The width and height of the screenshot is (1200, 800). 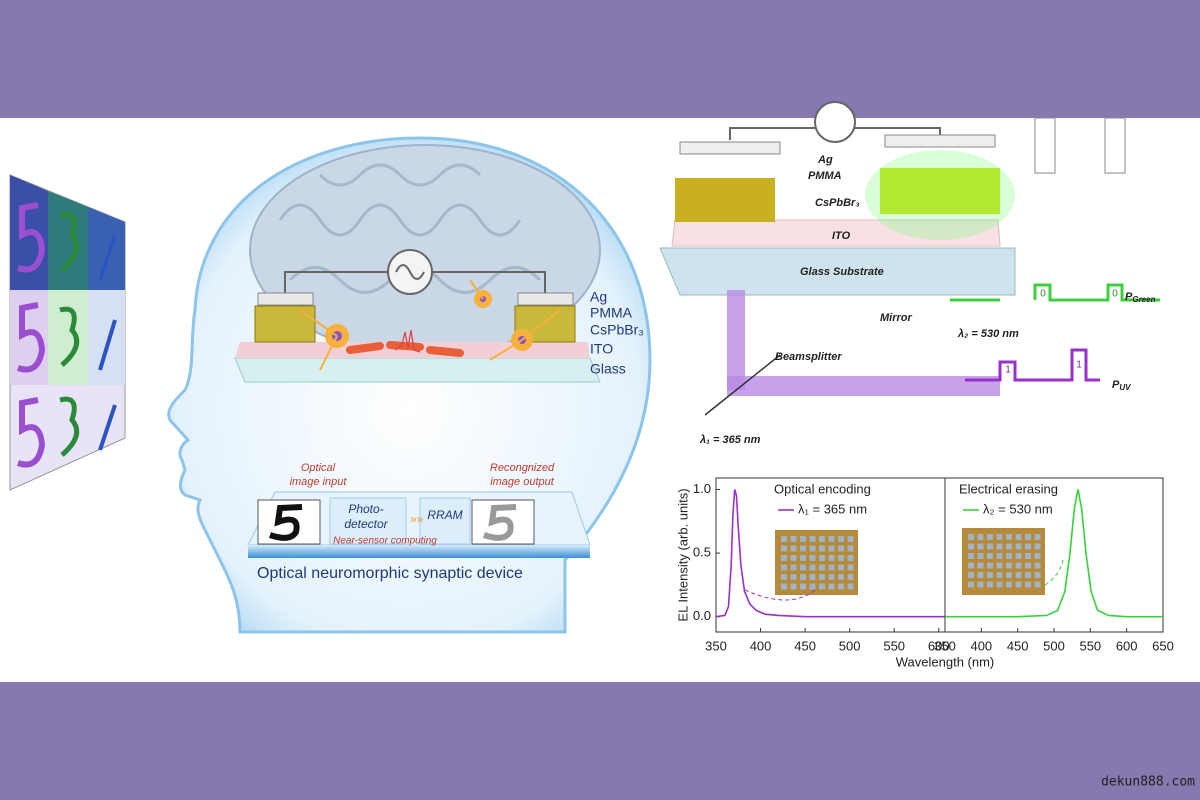 What do you see at coordinates (825, 176) in the screenshot?
I see `setup-label: PMMA` at bounding box center [825, 176].